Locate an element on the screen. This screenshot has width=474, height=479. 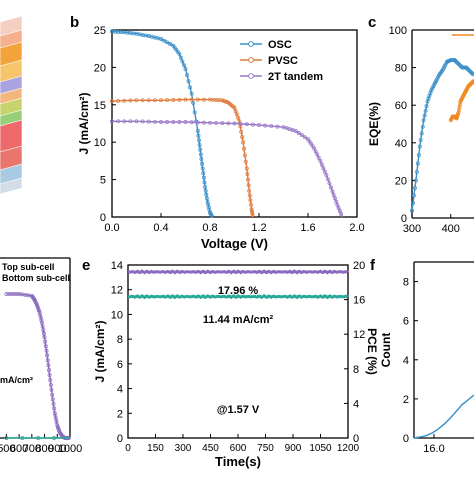
y-tick-label: 80 is located at coordinates (401, 69).